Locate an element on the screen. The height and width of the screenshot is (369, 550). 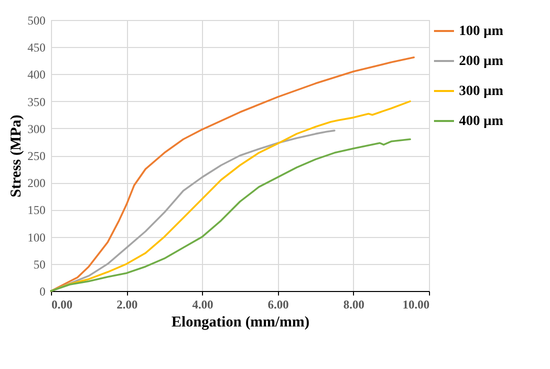
y-tick-label: 300 is located at coordinates (37, 129).